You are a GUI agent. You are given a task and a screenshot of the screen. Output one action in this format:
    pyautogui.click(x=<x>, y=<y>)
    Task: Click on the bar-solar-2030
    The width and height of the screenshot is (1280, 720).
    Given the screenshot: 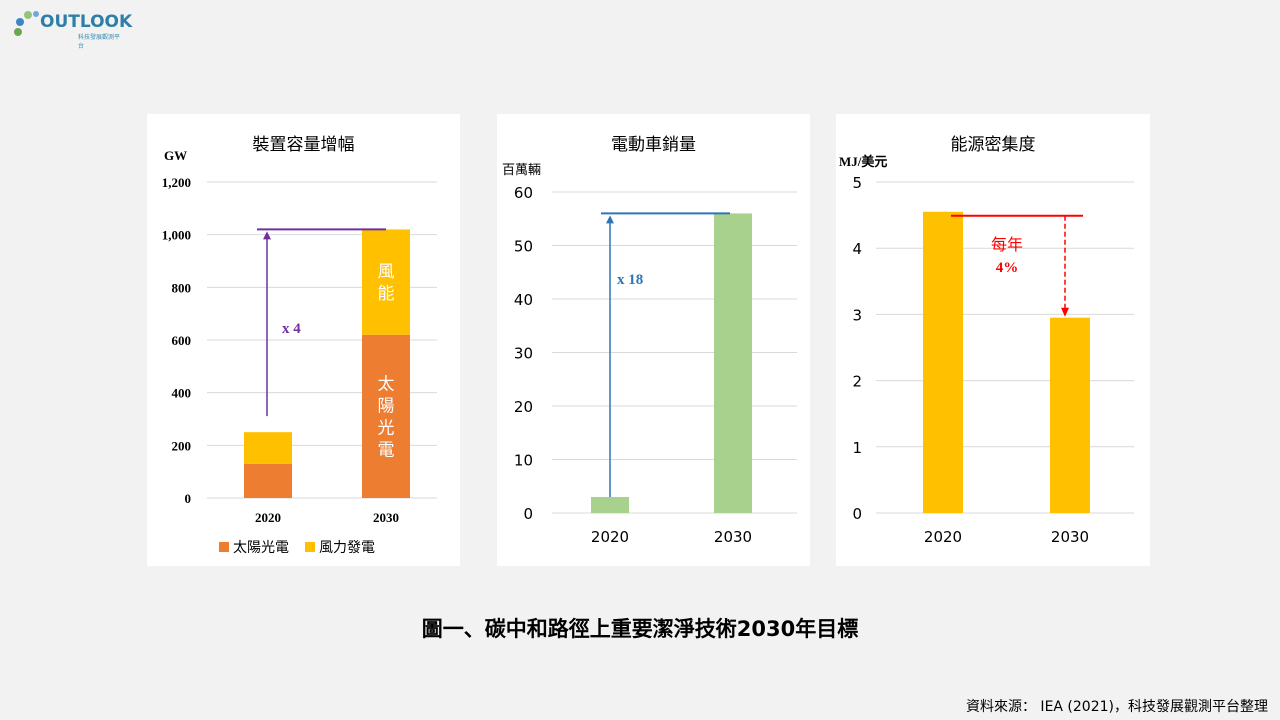 What is the action you would take?
    pyautogui.click(x=386, y=416)
    